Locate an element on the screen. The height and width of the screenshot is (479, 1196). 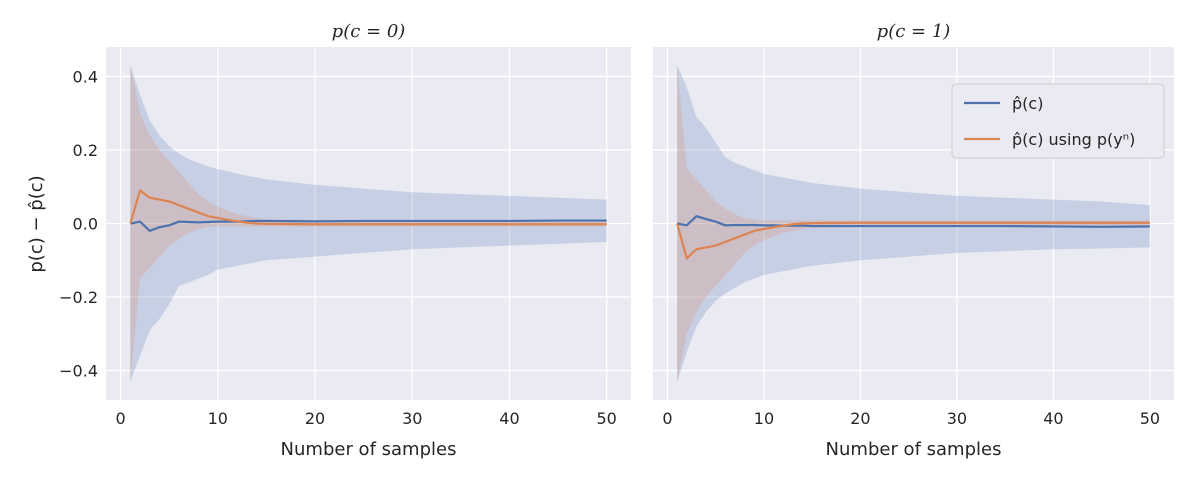
x-tick-label-left-3: 30 is located at coordinates (412, 418).